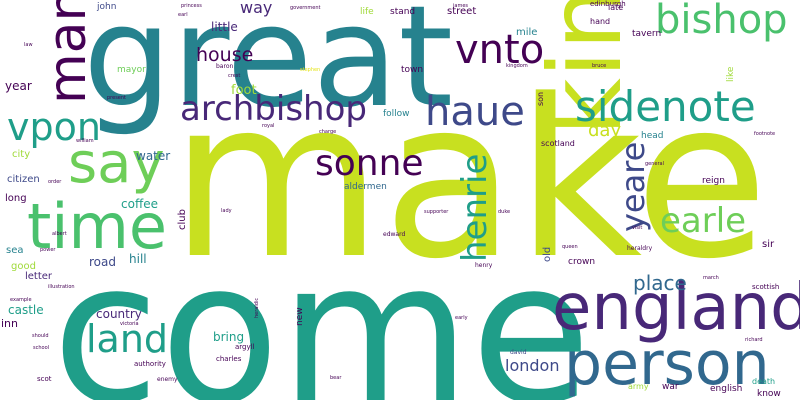 Image resolution: width=800 pixels, height=400 pixels. I want to click on word-reign: reign, so click(713, 181).